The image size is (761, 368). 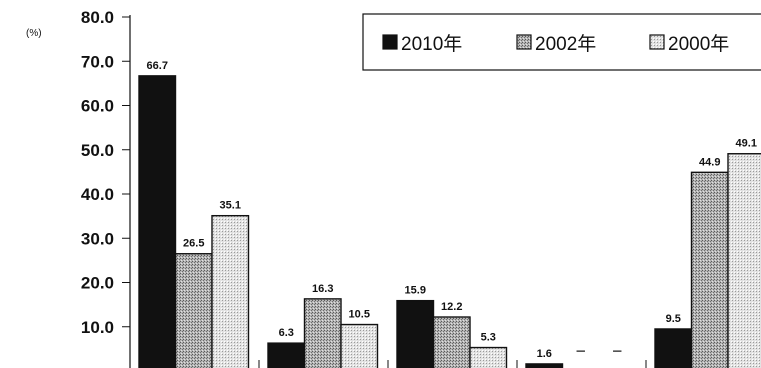 I want to click on data-label: 5.3, so click(x=488, y=338).